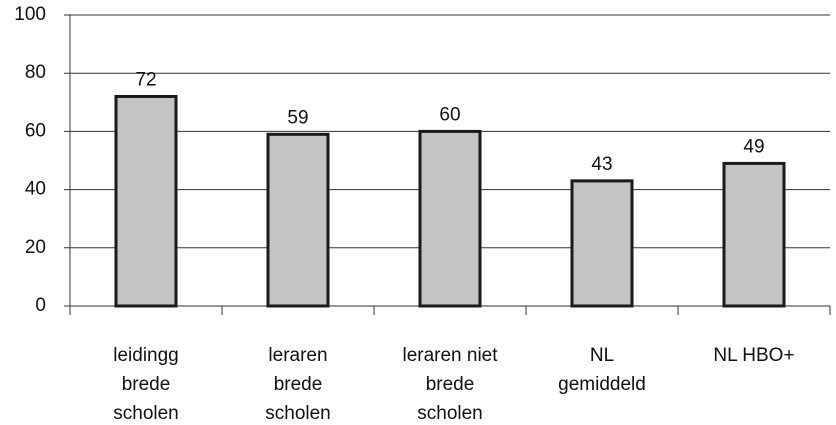 This screenshot has height=425, width=836. I want to click on y-tick-label: 100, so click(30, 14).